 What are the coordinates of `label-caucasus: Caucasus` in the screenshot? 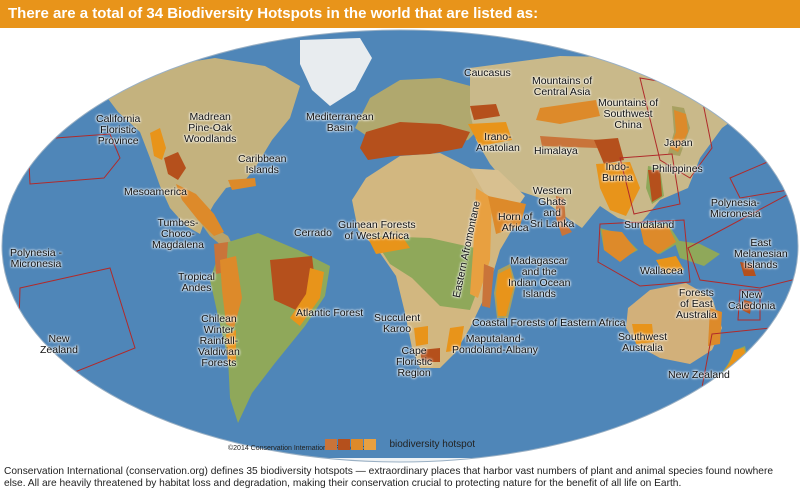 It's located at (487, 73).